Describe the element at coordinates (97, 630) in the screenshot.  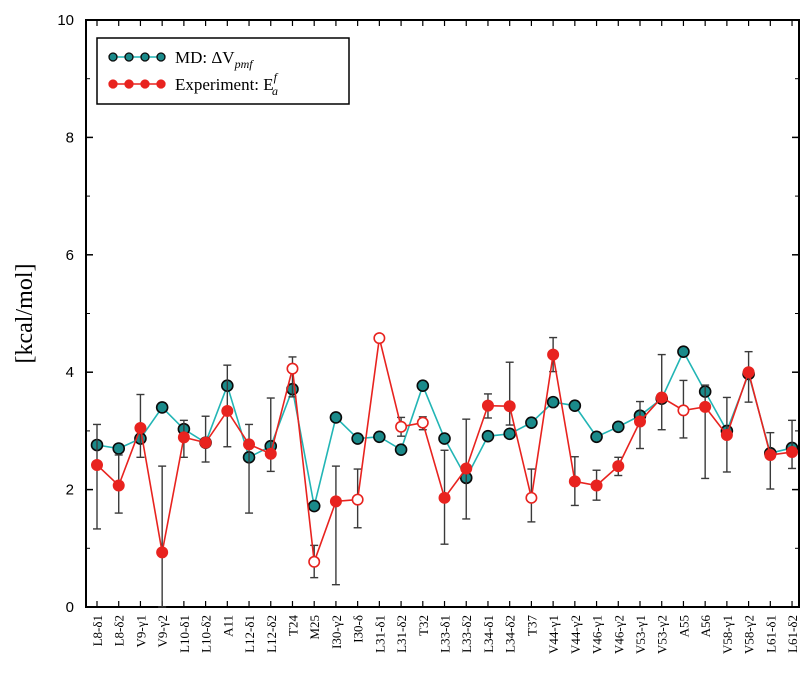
I see `x-tick-label: L8-δ1` at that location.